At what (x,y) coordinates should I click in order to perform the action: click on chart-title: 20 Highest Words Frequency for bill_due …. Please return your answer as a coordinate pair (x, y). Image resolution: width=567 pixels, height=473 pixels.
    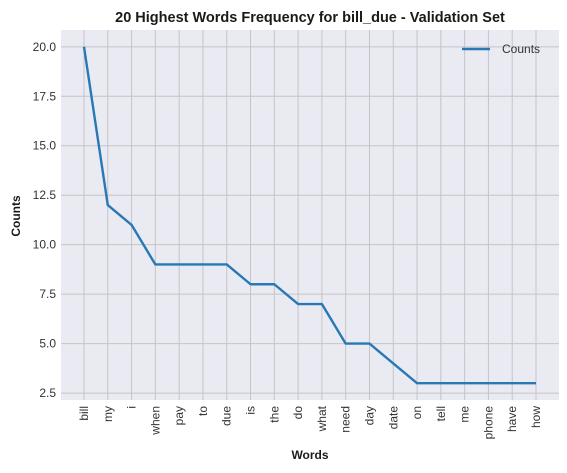
    Looking at the image, I should click on (310, 18).